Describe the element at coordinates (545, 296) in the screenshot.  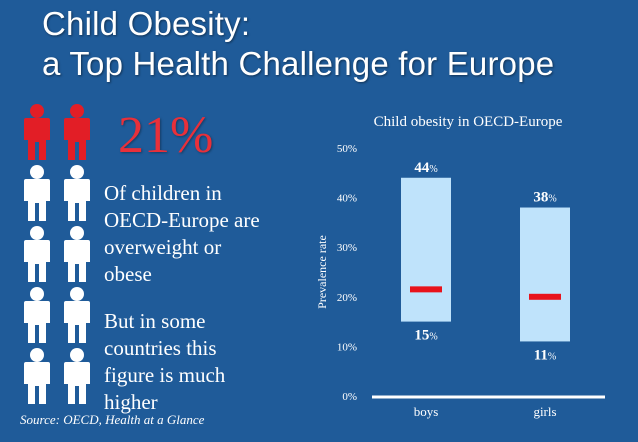
I see `average-marker-girls` at that location.